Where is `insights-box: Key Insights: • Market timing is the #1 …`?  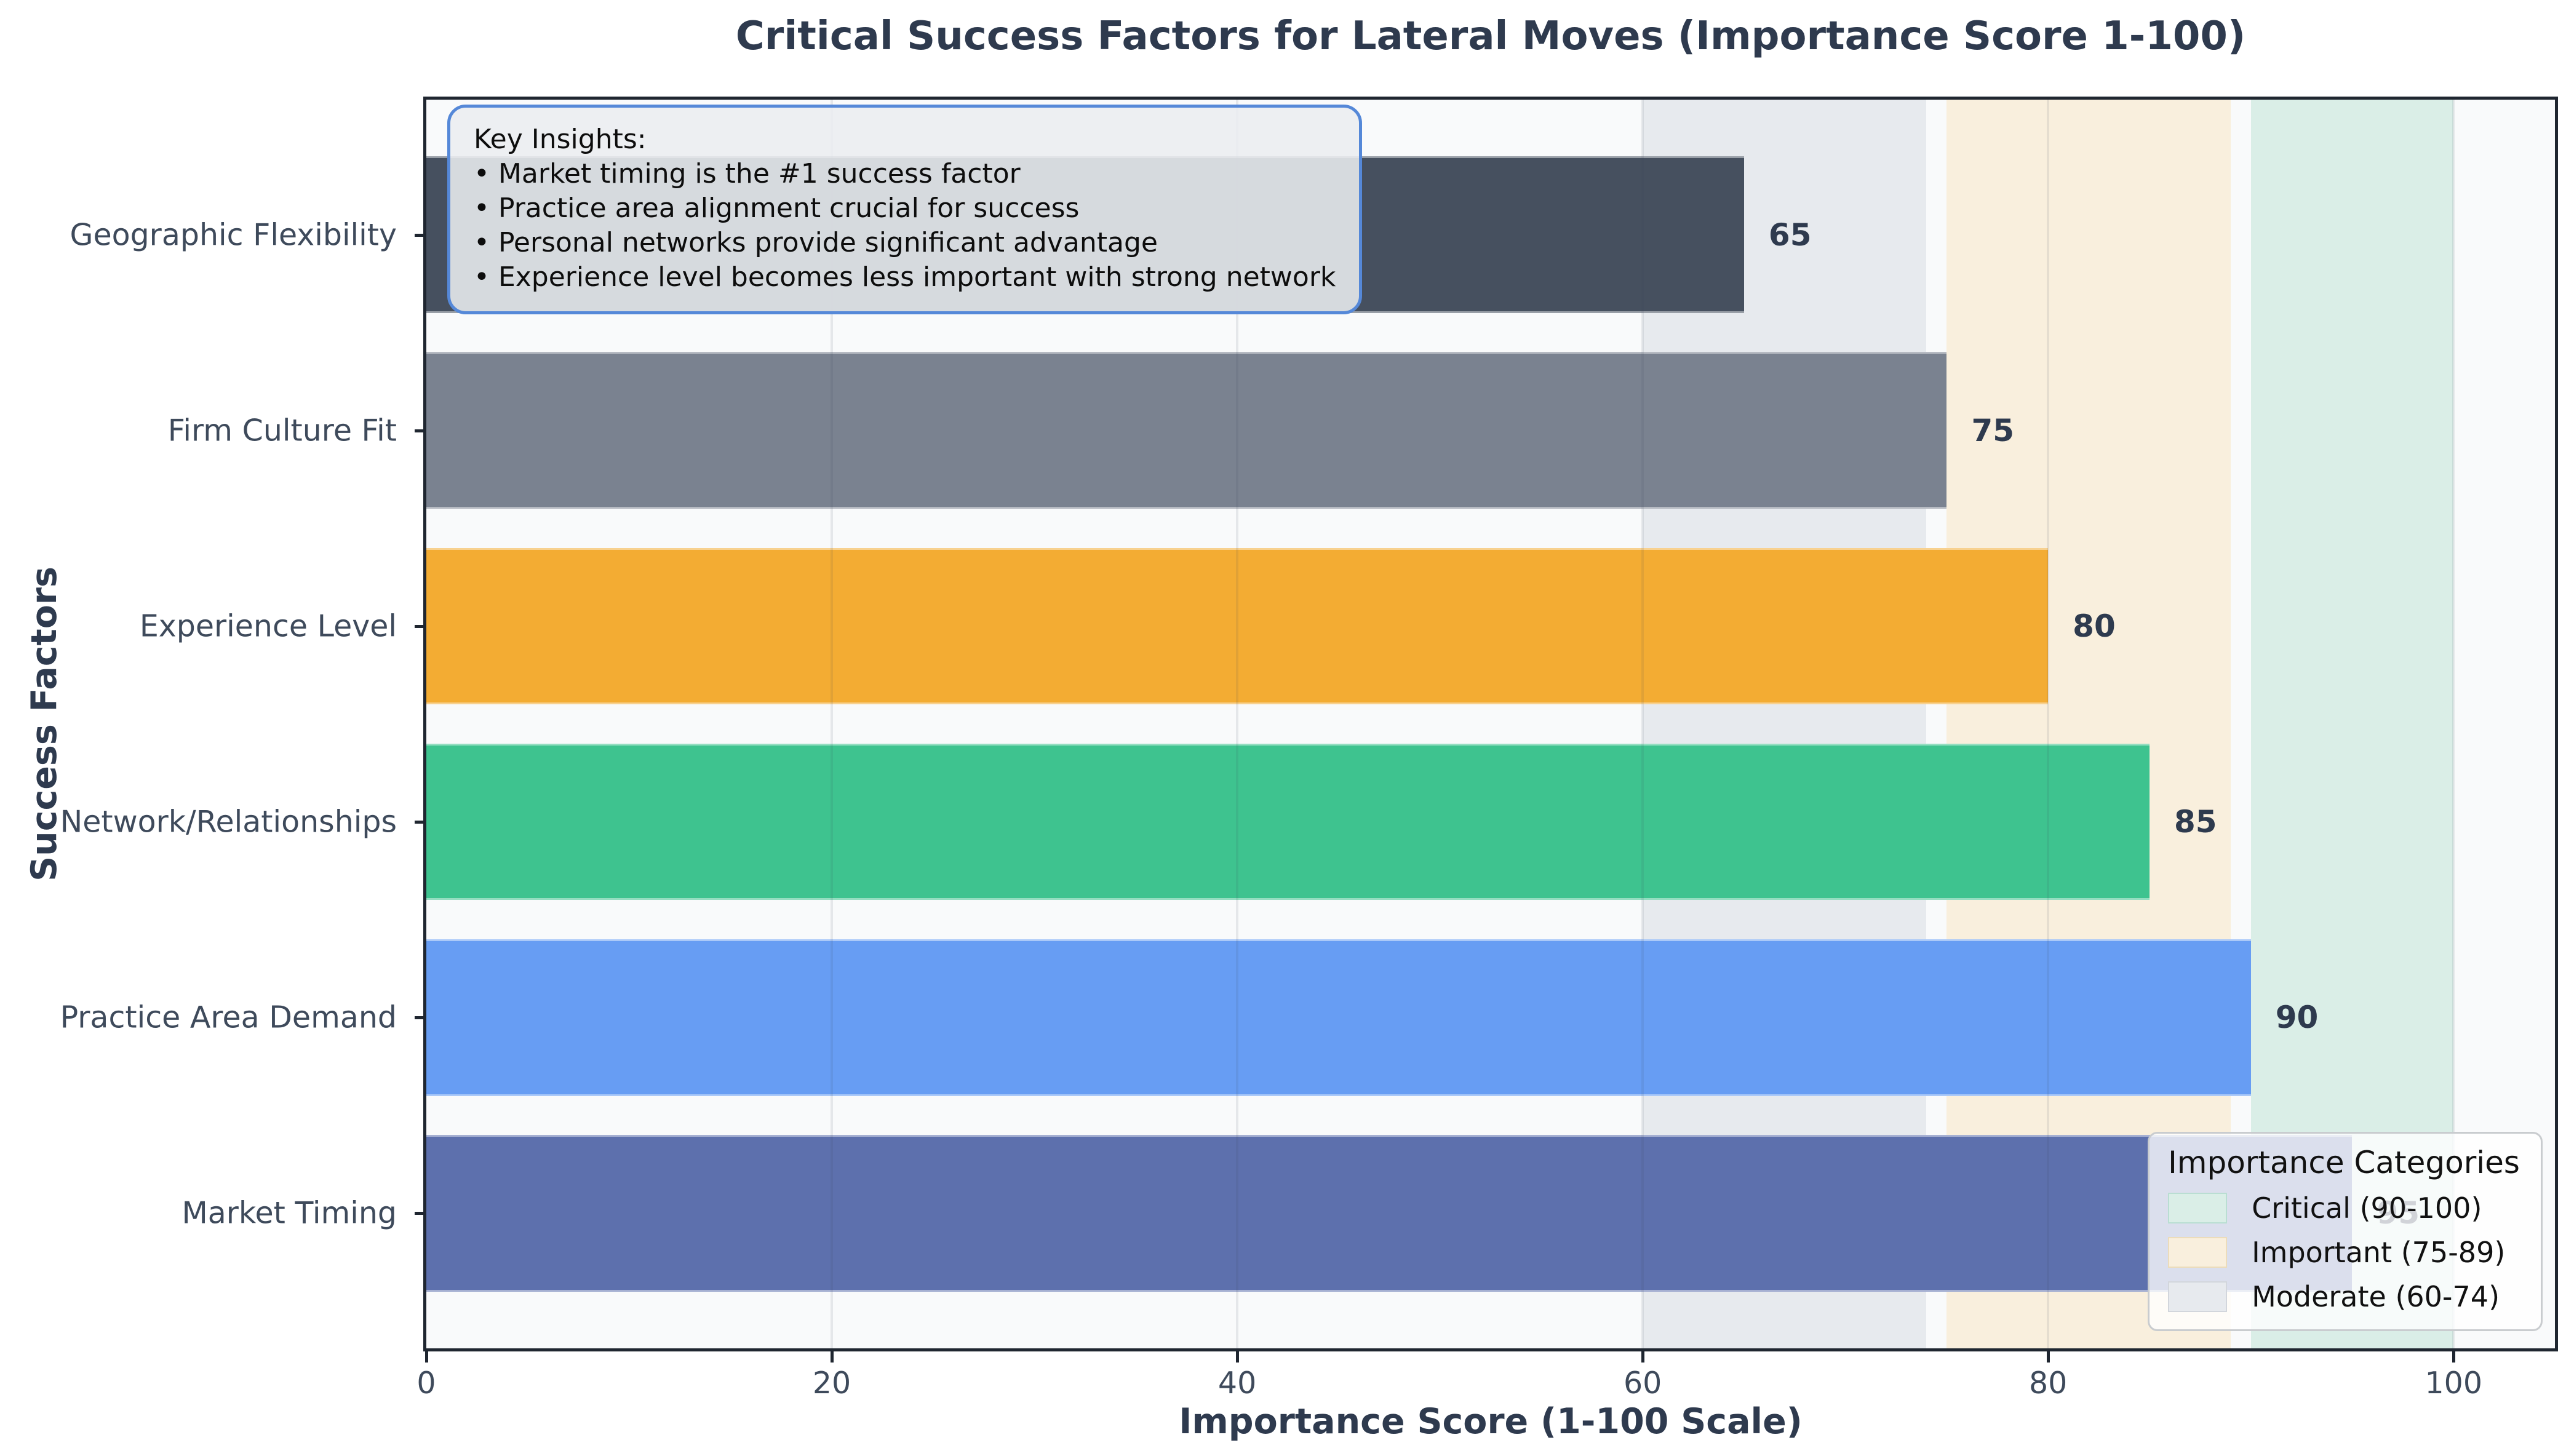
insights-box: Key Insights: • Market timing is the #1 … is located at coordinates (905, 210).